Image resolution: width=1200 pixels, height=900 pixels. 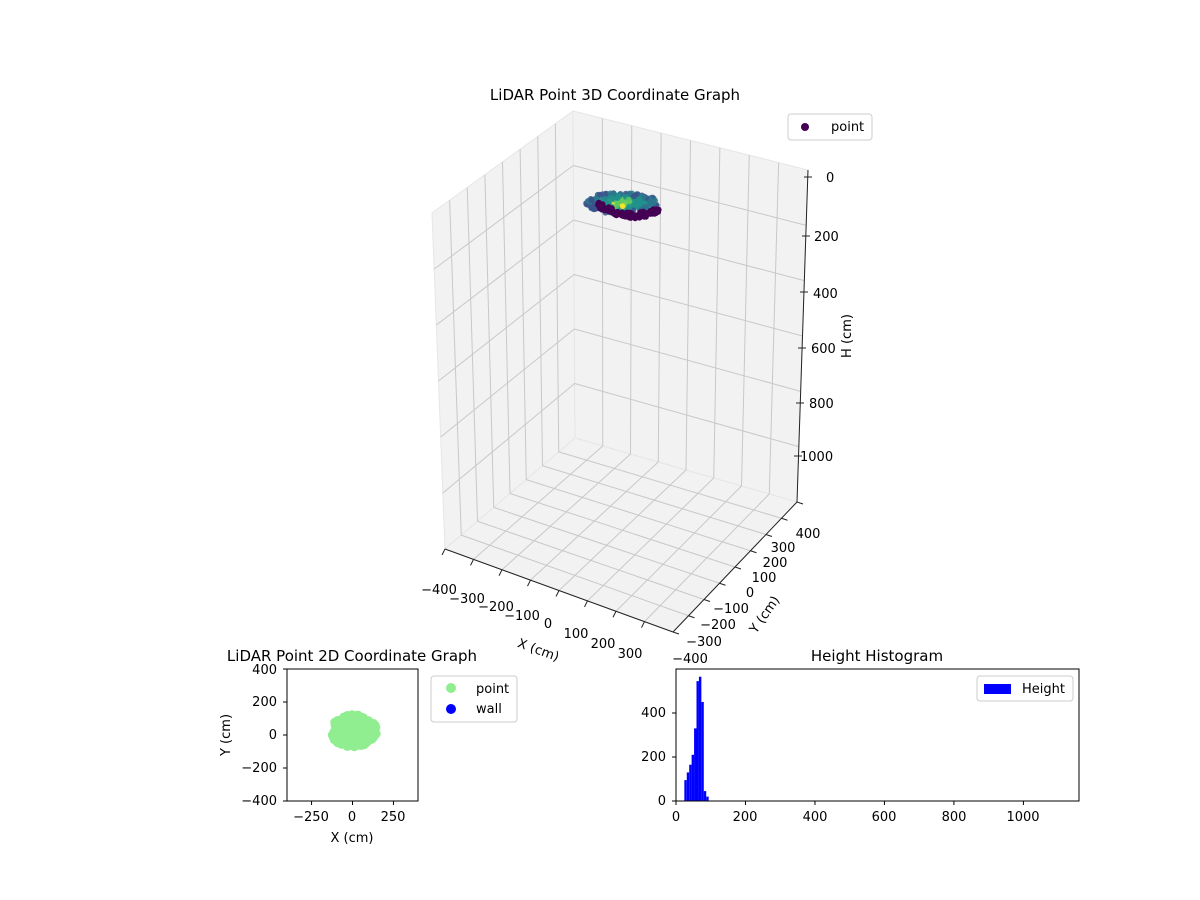 I want to click on plot-3d-x-tick-label: −100, so click(x=522, y=616).